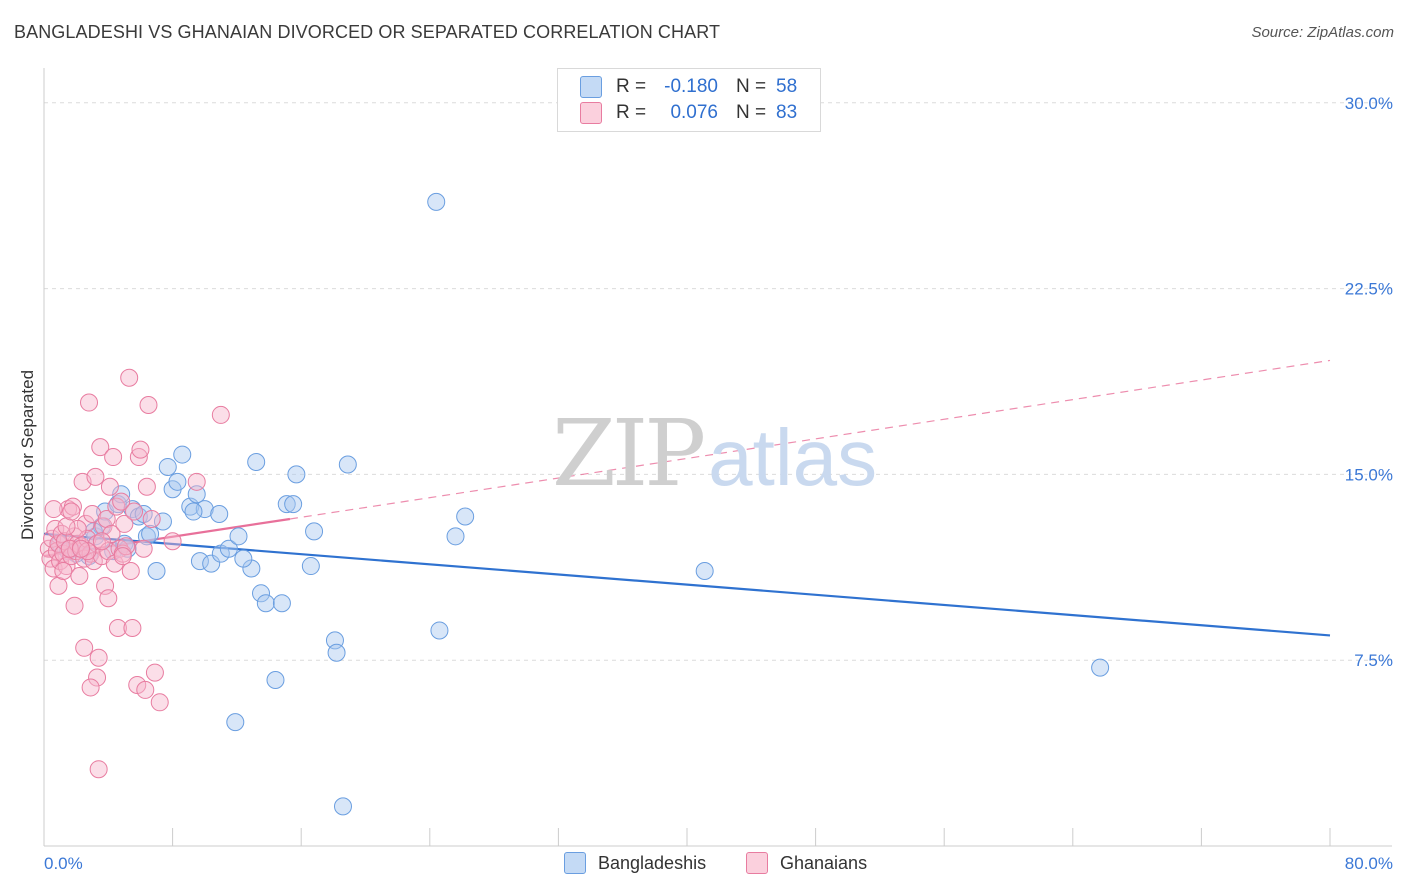  I want to click on legend-r-value: -0.180, so click(691, 86).